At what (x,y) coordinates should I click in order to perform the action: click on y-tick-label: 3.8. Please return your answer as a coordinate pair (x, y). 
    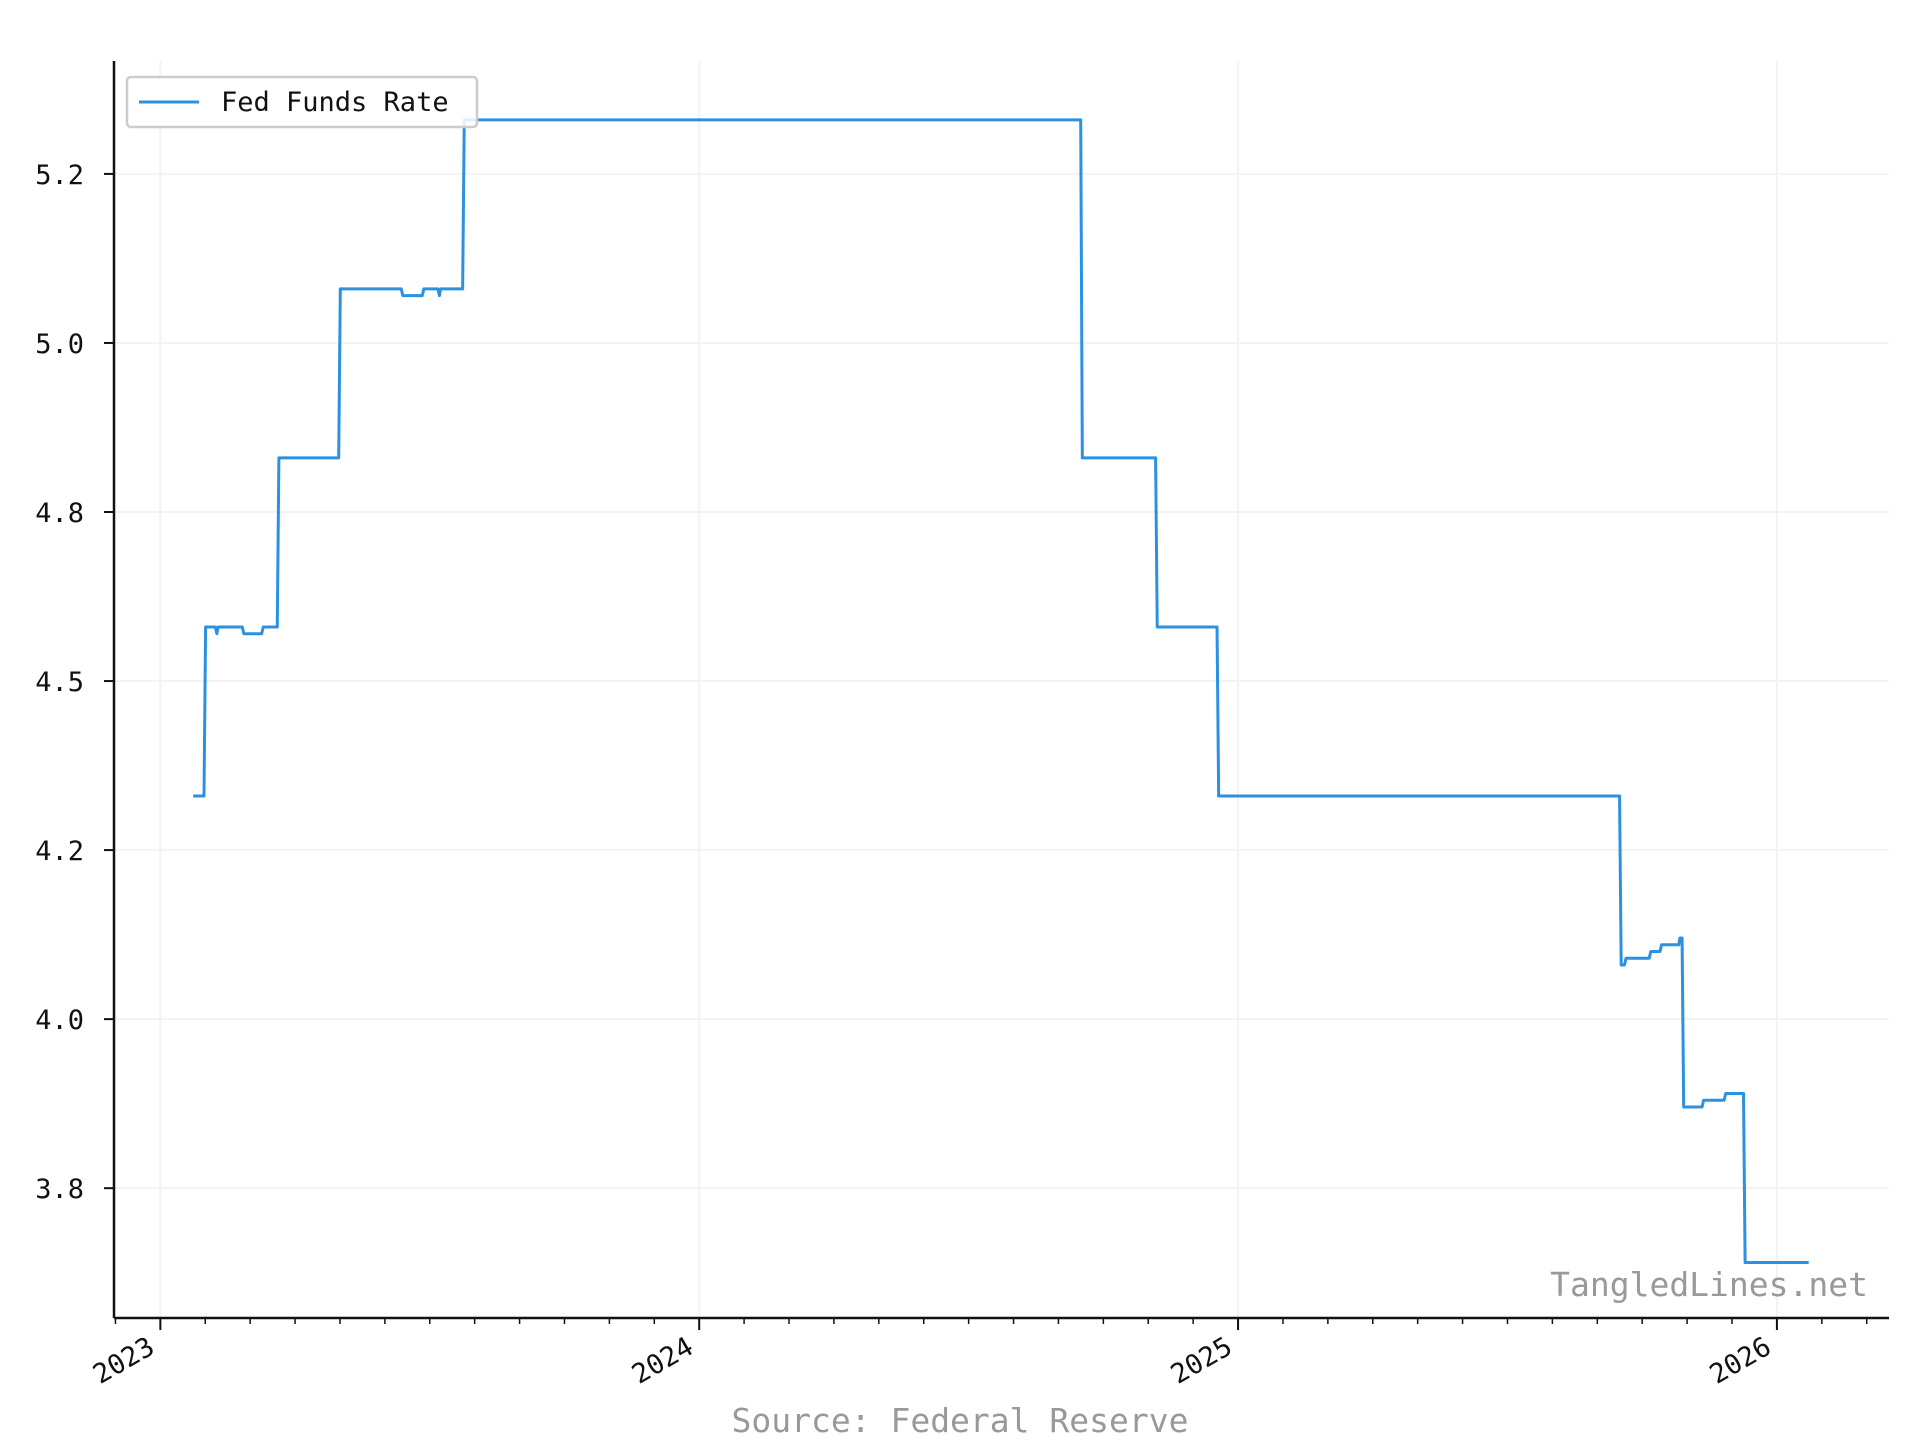
    Looking at the image, I should click on (59, 1189).